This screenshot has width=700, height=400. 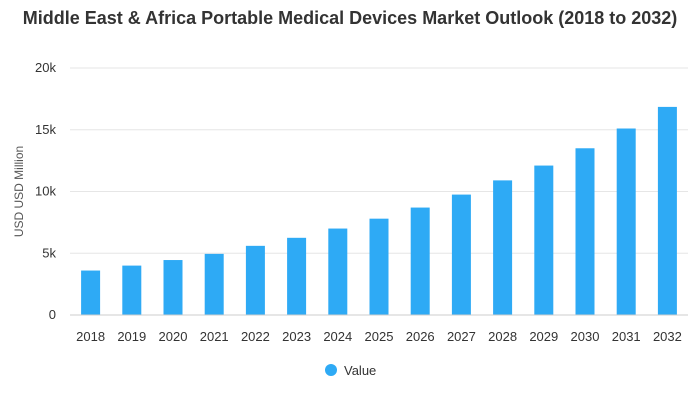 What do you see at coordinates (544, 240) in the screenshot?
I see `bar-2029` at bounding box center [544, 240].